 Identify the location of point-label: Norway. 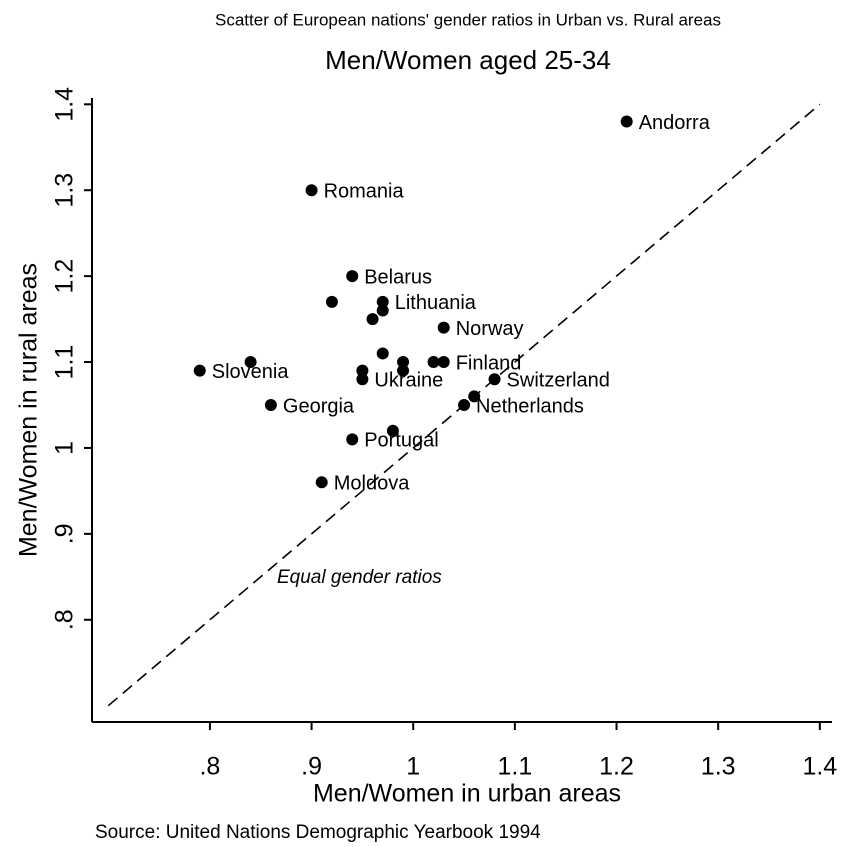
(490, 329).